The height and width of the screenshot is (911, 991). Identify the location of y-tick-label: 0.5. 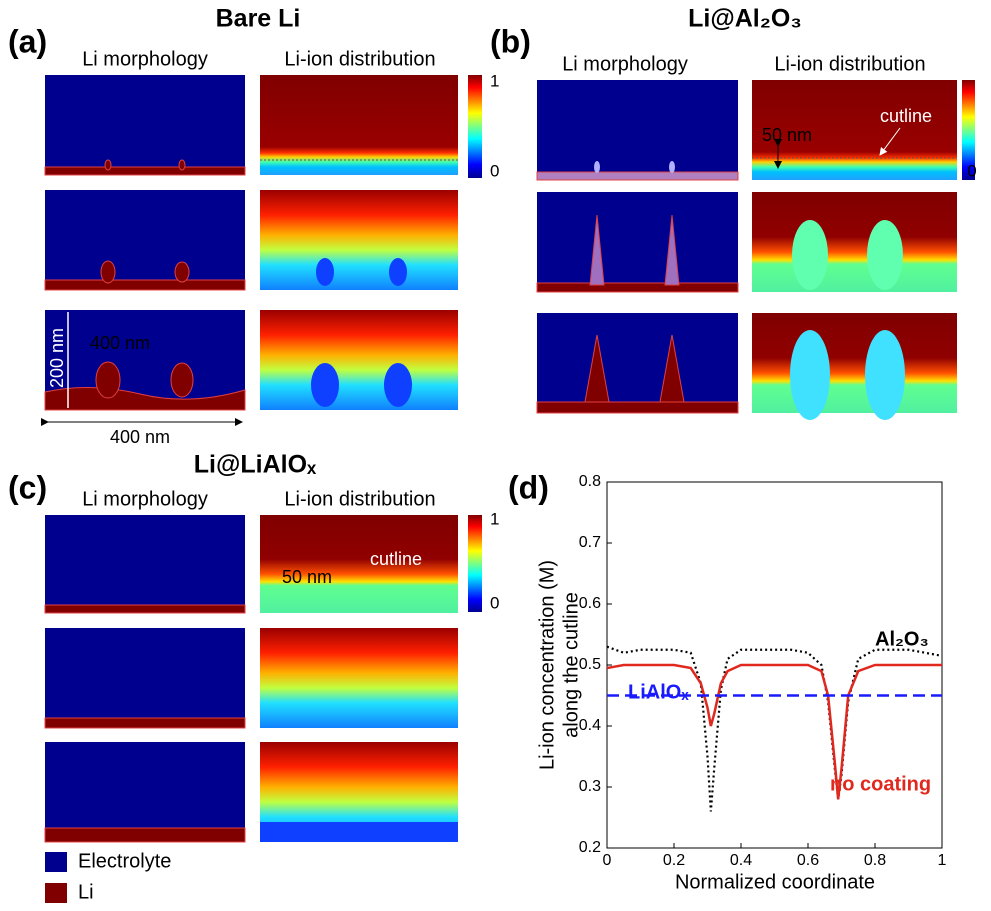
(590, 664).